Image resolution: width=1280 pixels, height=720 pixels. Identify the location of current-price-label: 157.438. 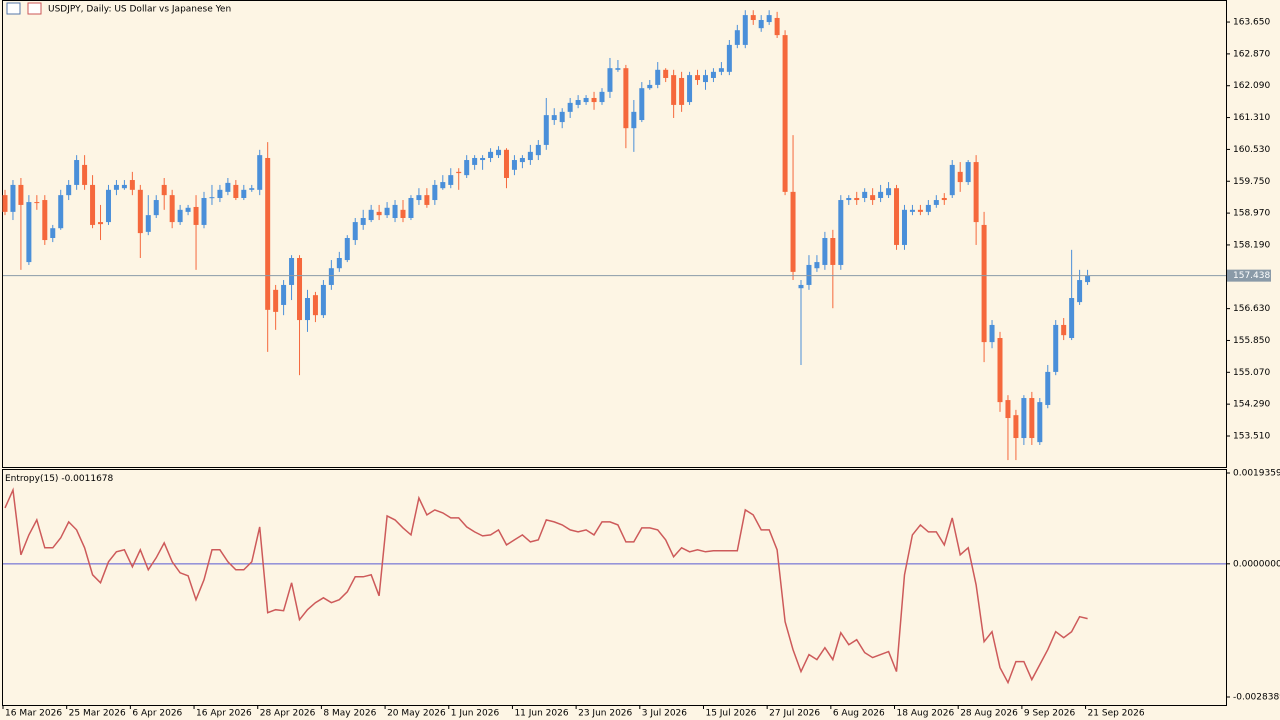
(1251, 276).